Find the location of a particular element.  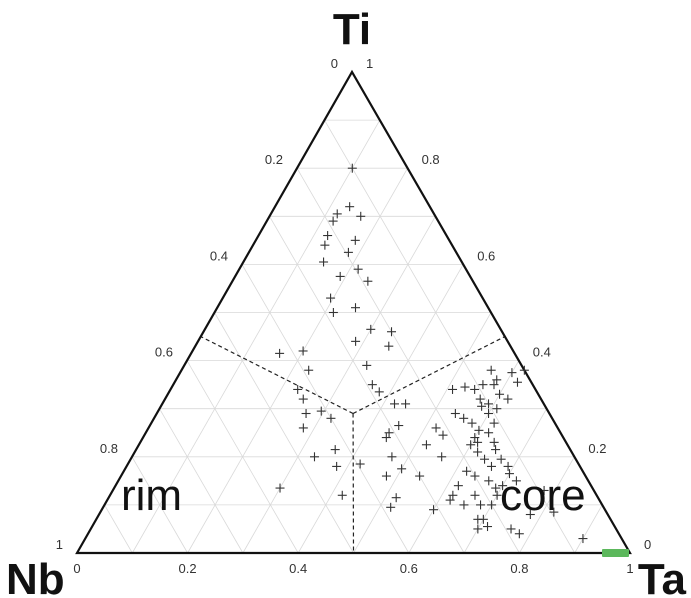

tick-label-right: 0 is located at coordinates (647, 544).